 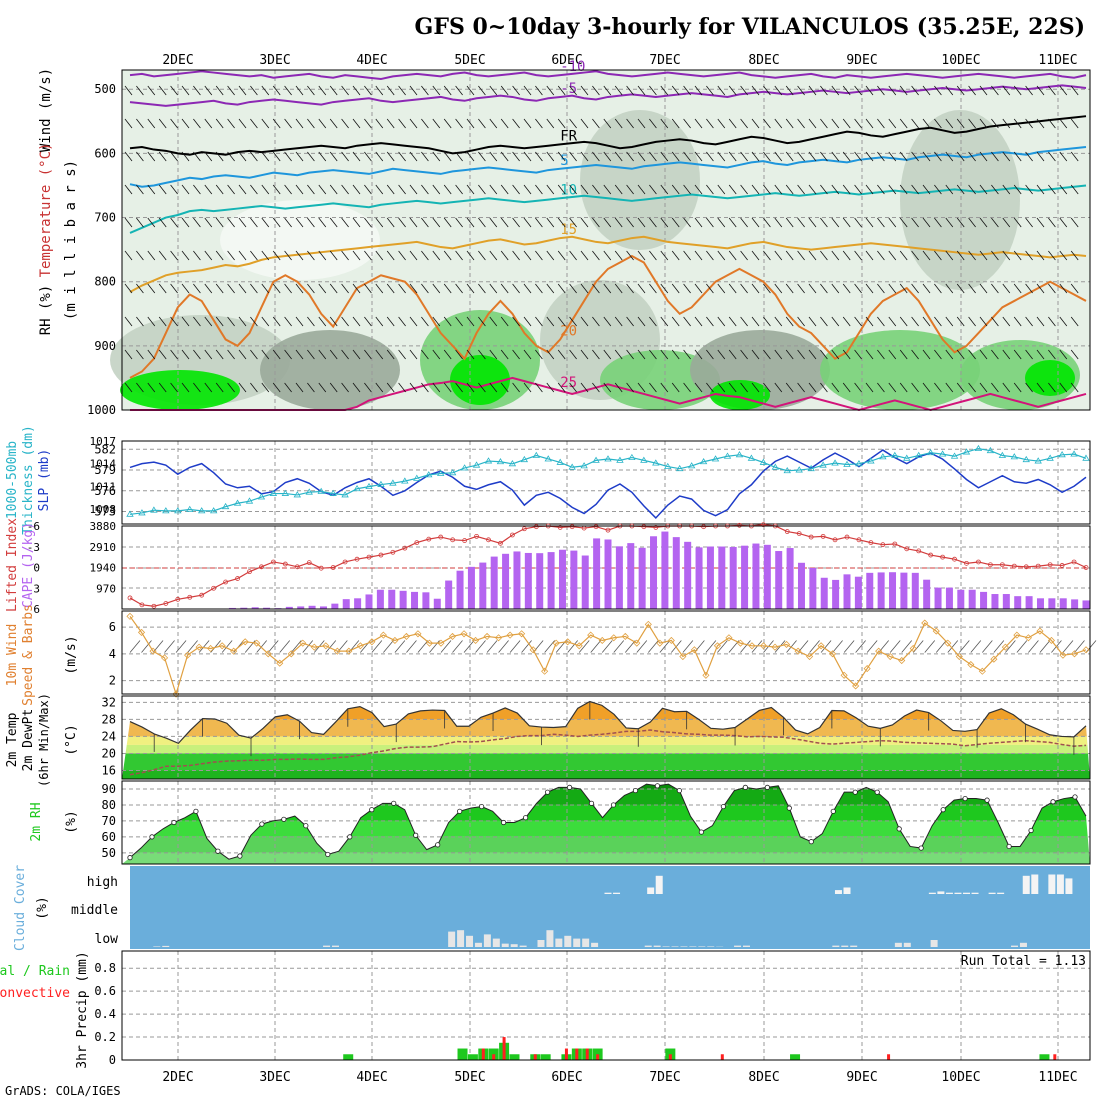 What do you see at coordinates (660, 643) in the screenshot?
I see `wind-speed-point` at bounding box center [660, 643].